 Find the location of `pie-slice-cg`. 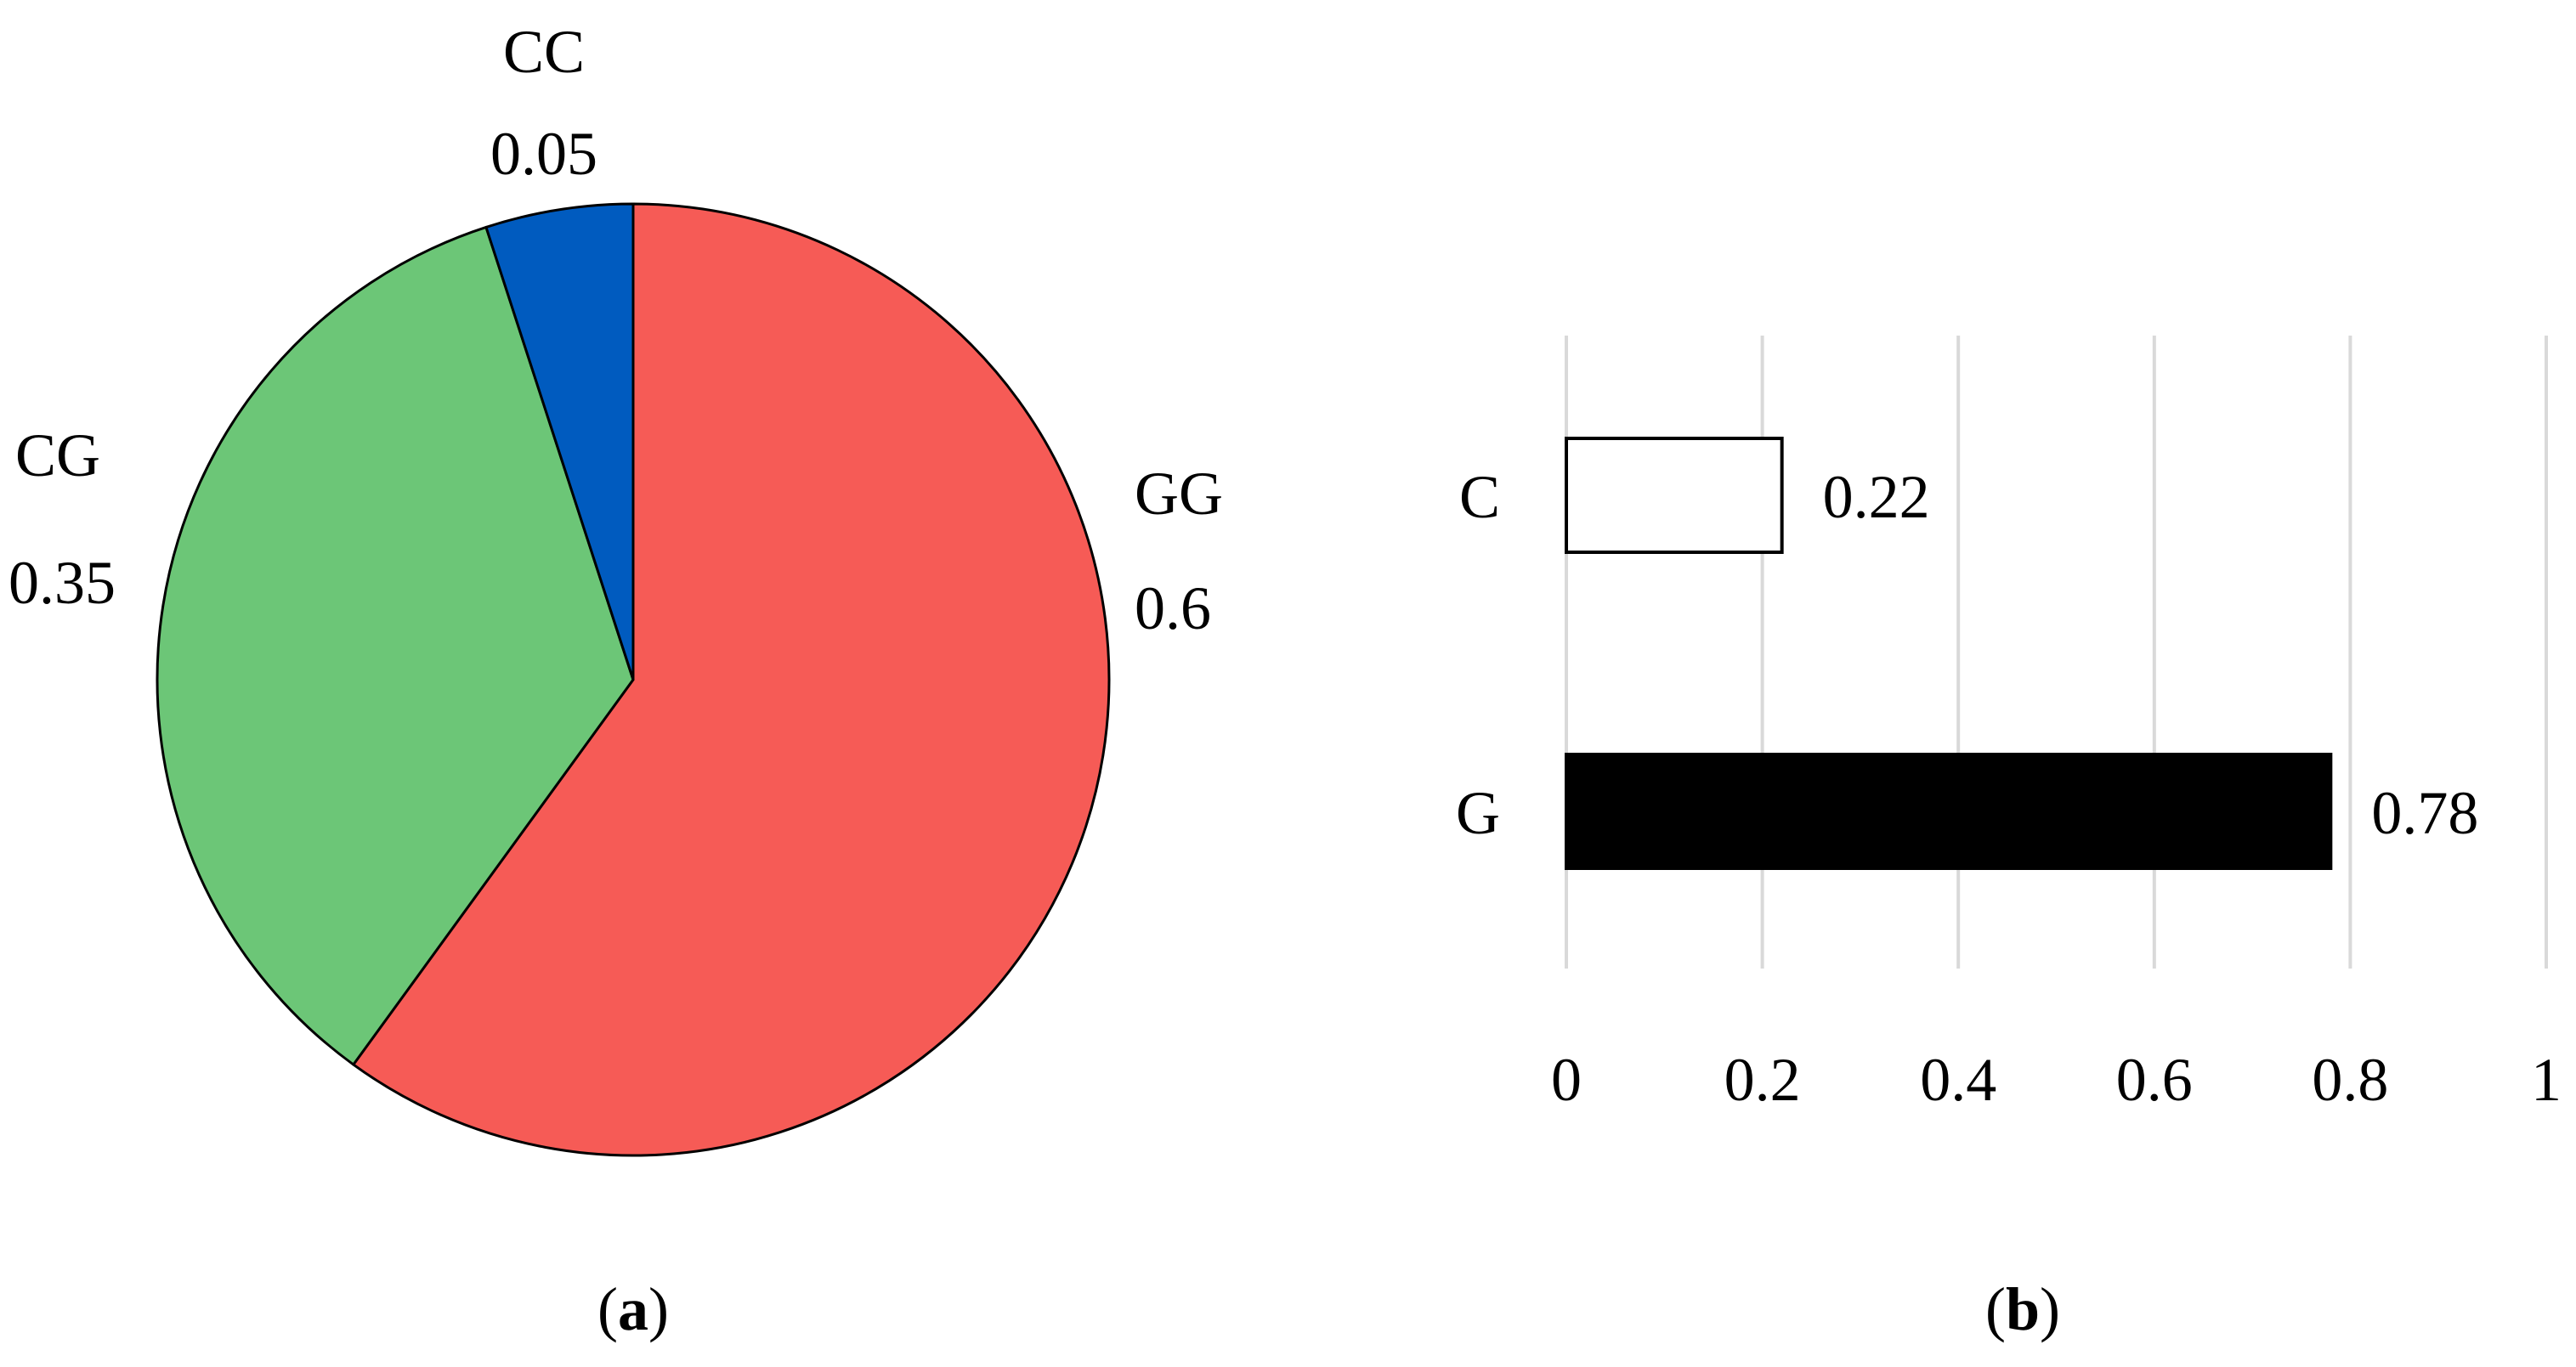

pie-slice-cg is located at coordinates (395, 645).